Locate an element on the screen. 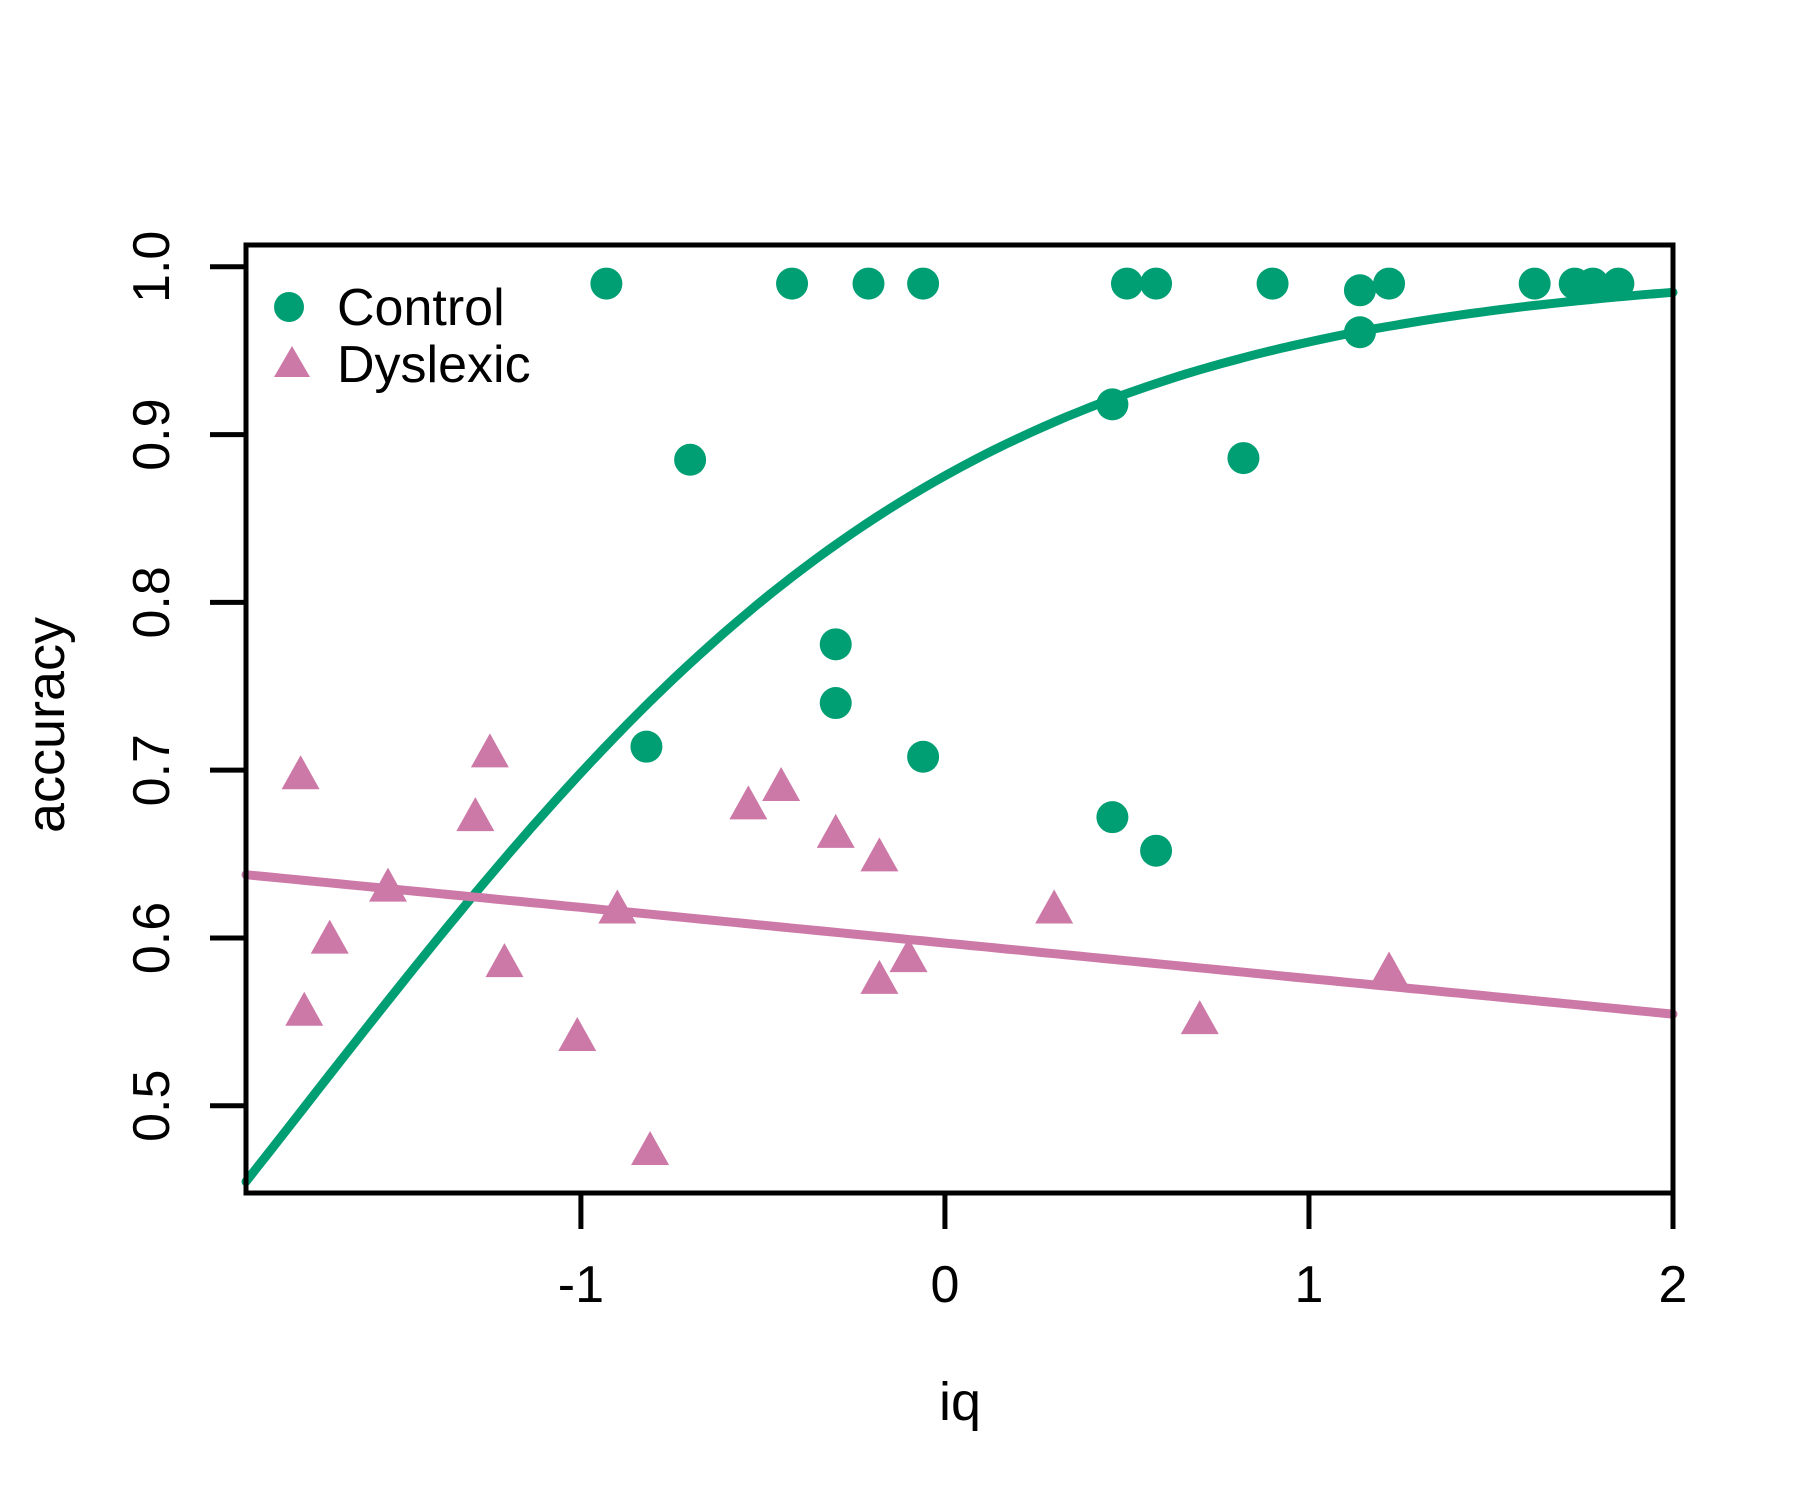 The height and width of the screenshot is (1500, 1800). y-axis-tick-label: 0.8 is located at coordinates (152, 602).